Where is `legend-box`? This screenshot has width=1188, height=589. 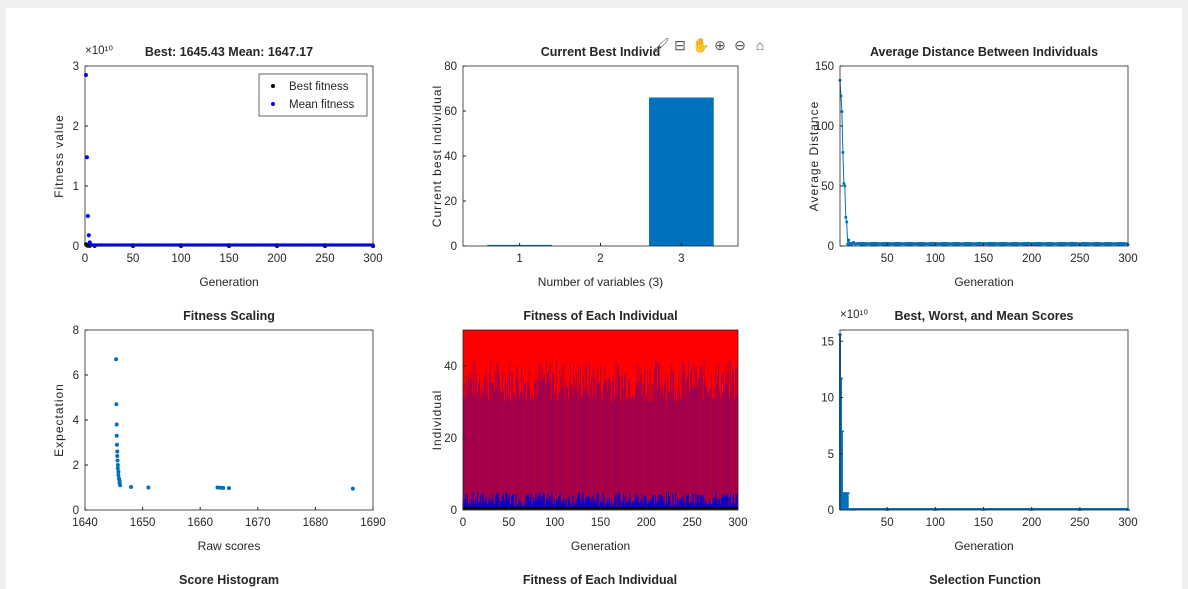 legend-box is located at coordinates (313, 95).